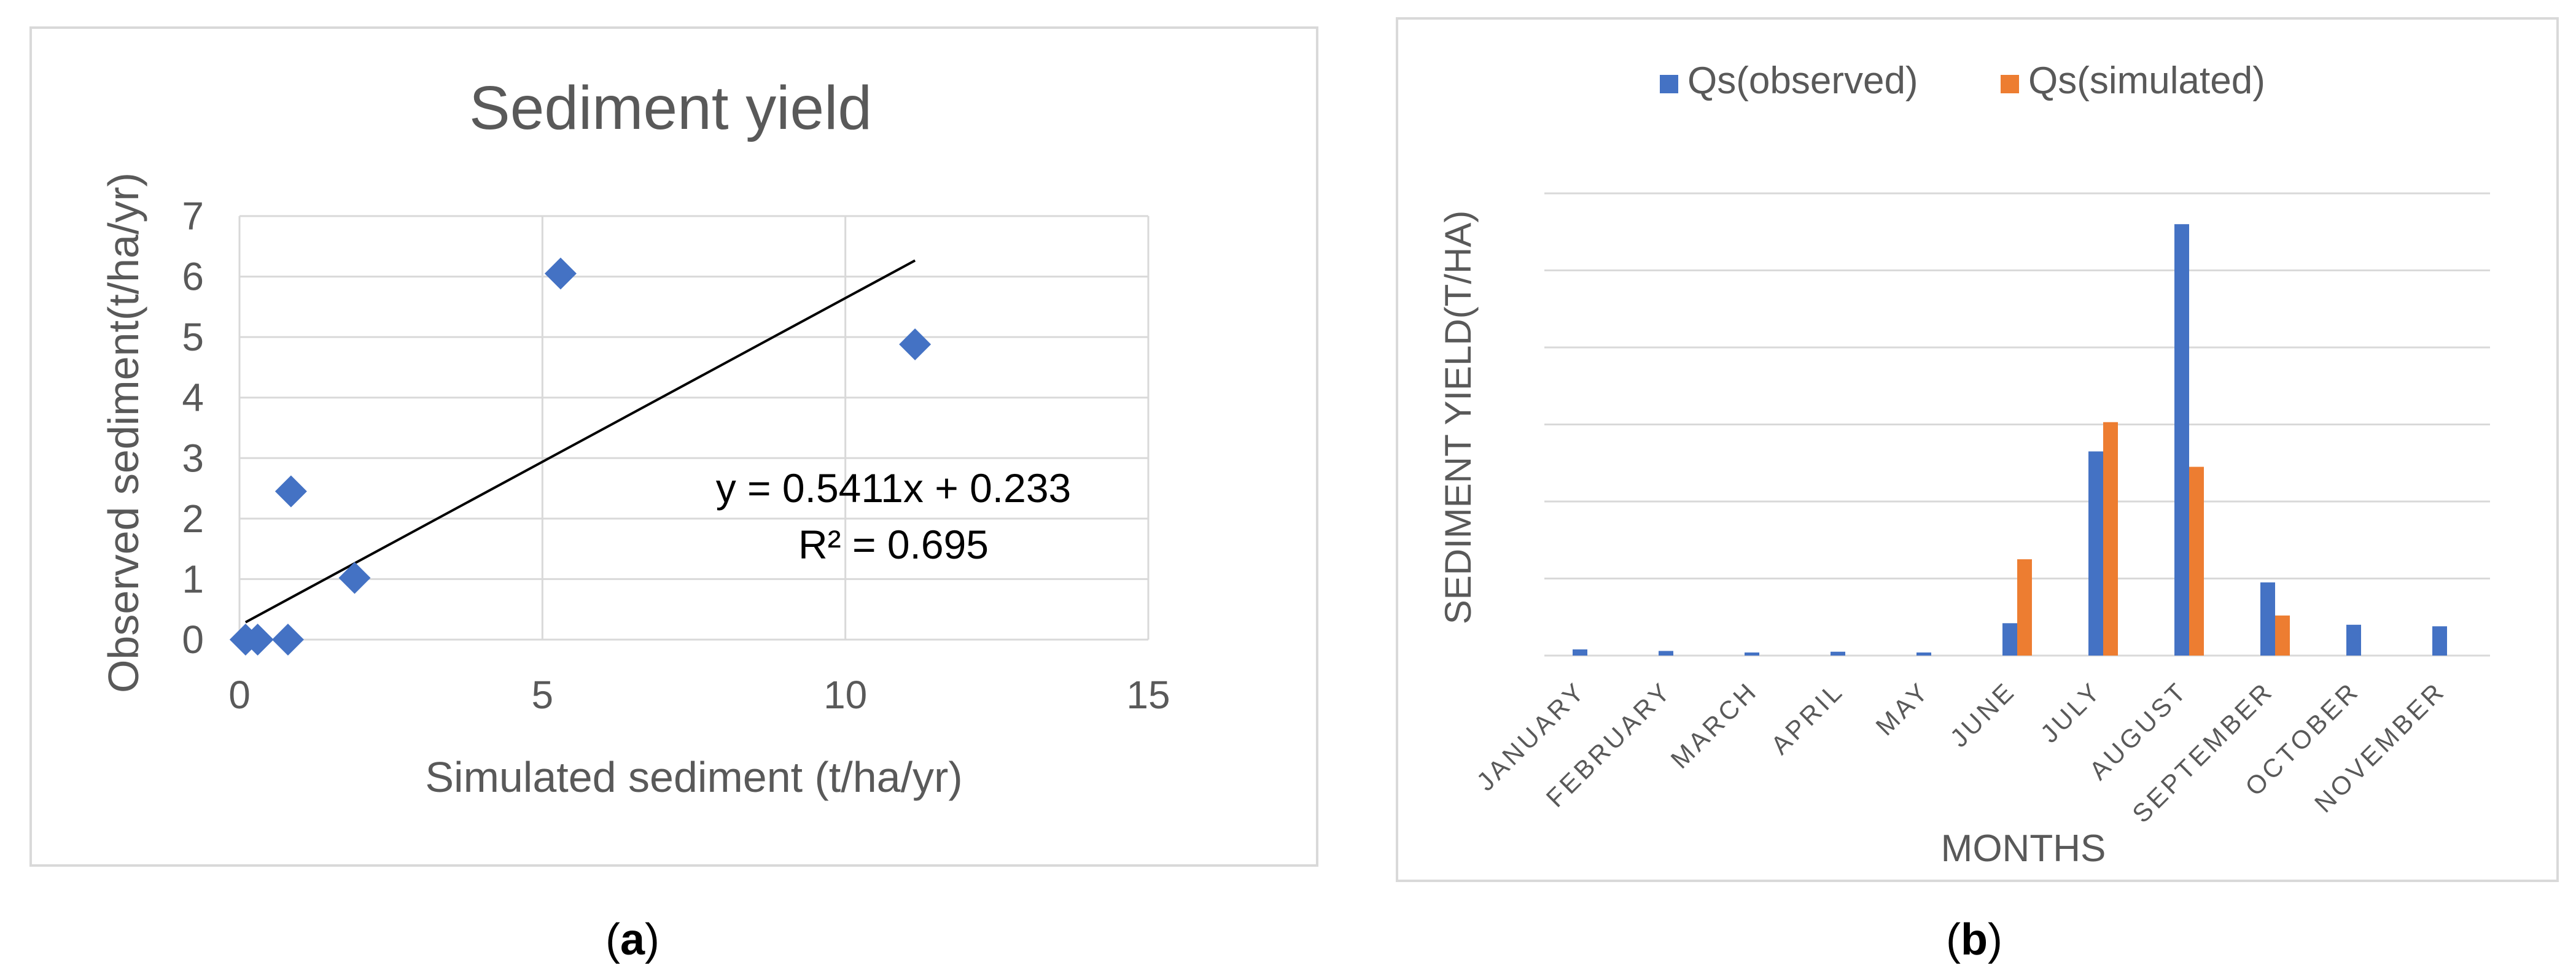  I want to click on bar-observed-october, so click(2353, 640).